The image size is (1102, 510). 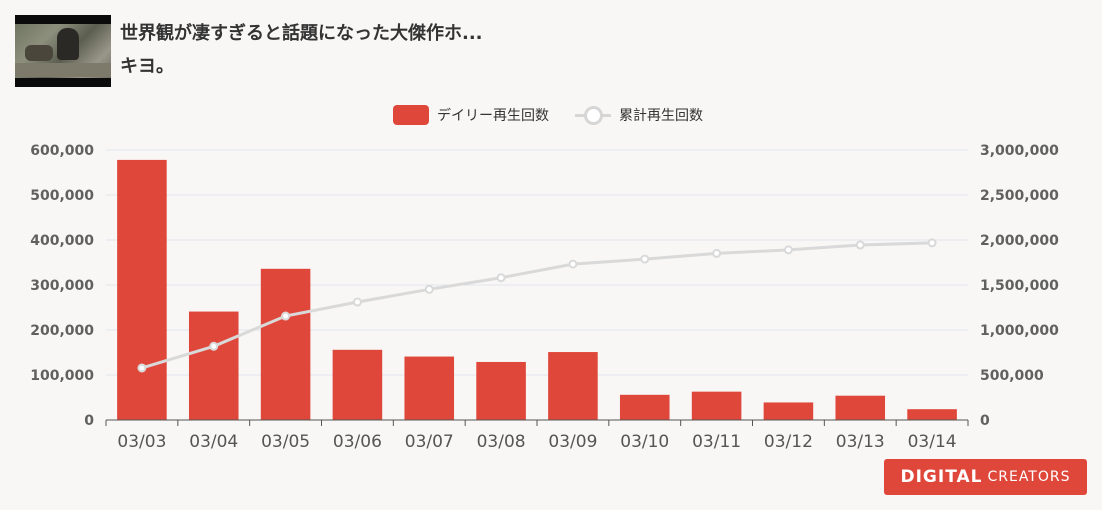 I want to click on x-tick-label: 03/04, so click(x=213, y=442).